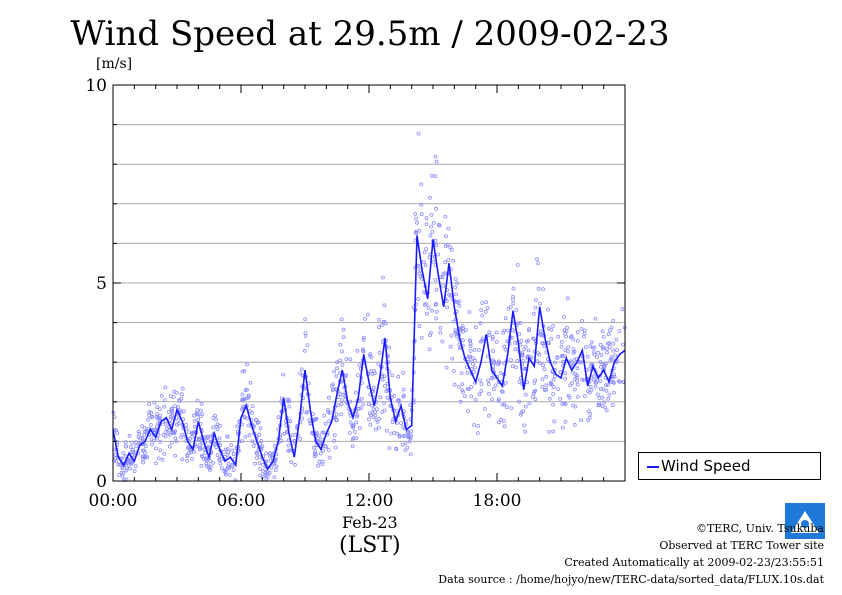  What do you see at coordinates (653, 467) in the screenshot?
I see `legend-line-swatch` at bounding box center [653, 467].